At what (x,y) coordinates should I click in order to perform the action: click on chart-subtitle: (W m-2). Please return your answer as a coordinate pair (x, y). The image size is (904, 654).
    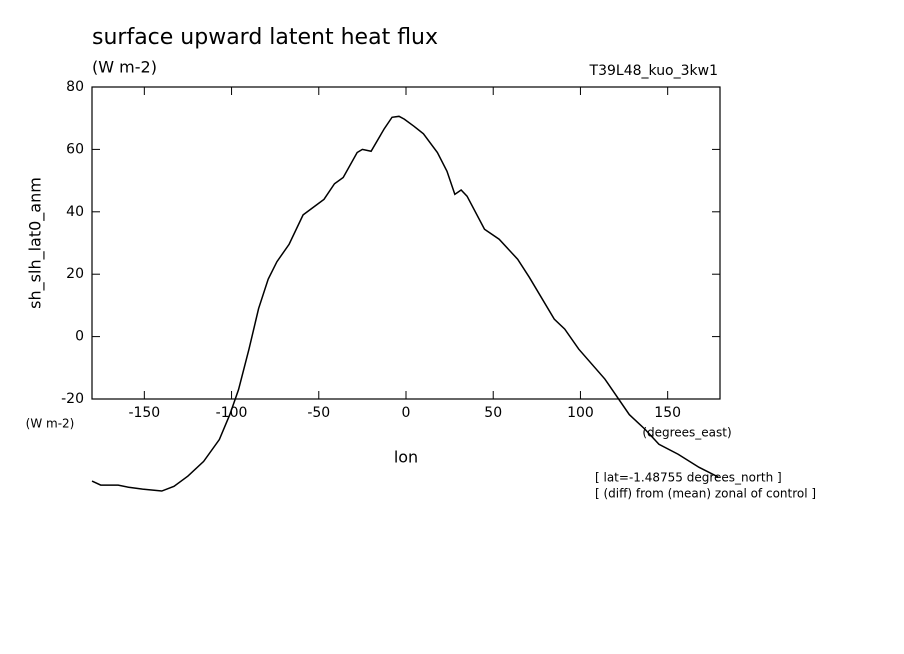
    Looking at the image, I should click on (124, 67).